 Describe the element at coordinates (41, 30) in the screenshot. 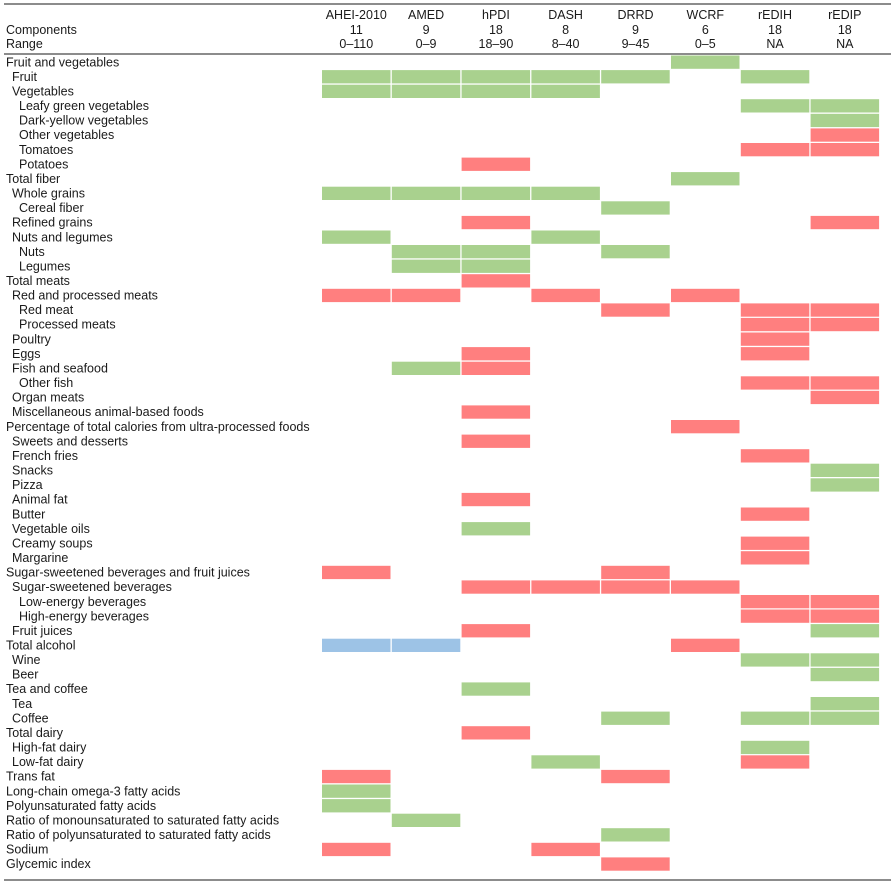

I see `header-components-label: Components` at that location.